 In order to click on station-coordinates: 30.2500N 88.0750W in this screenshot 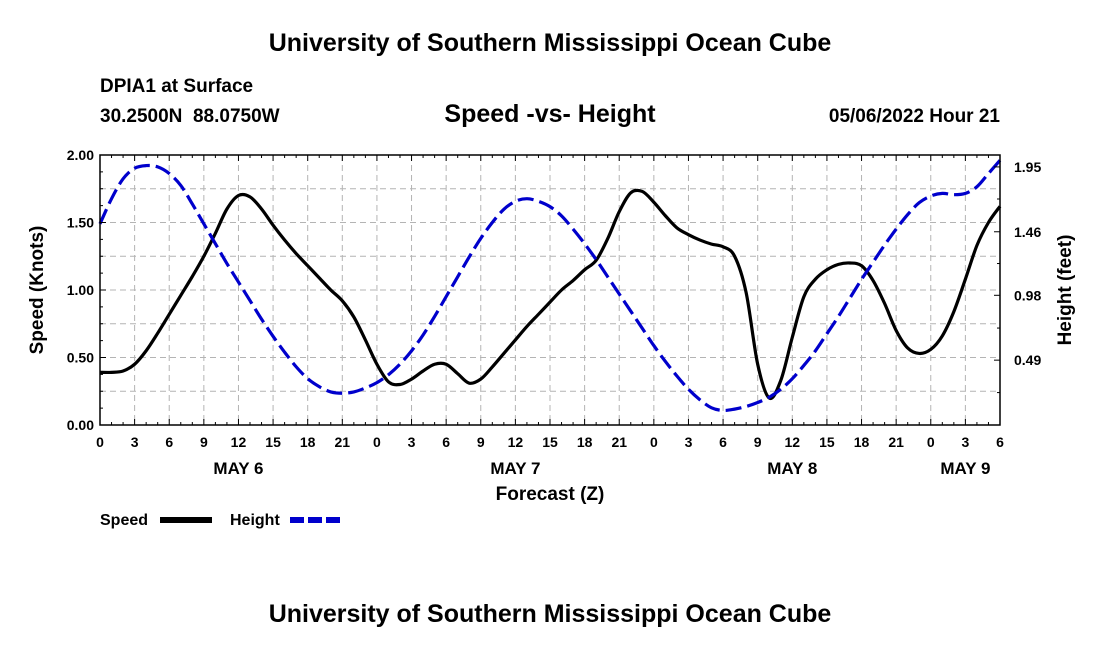, I will do `click(190, 116)`.